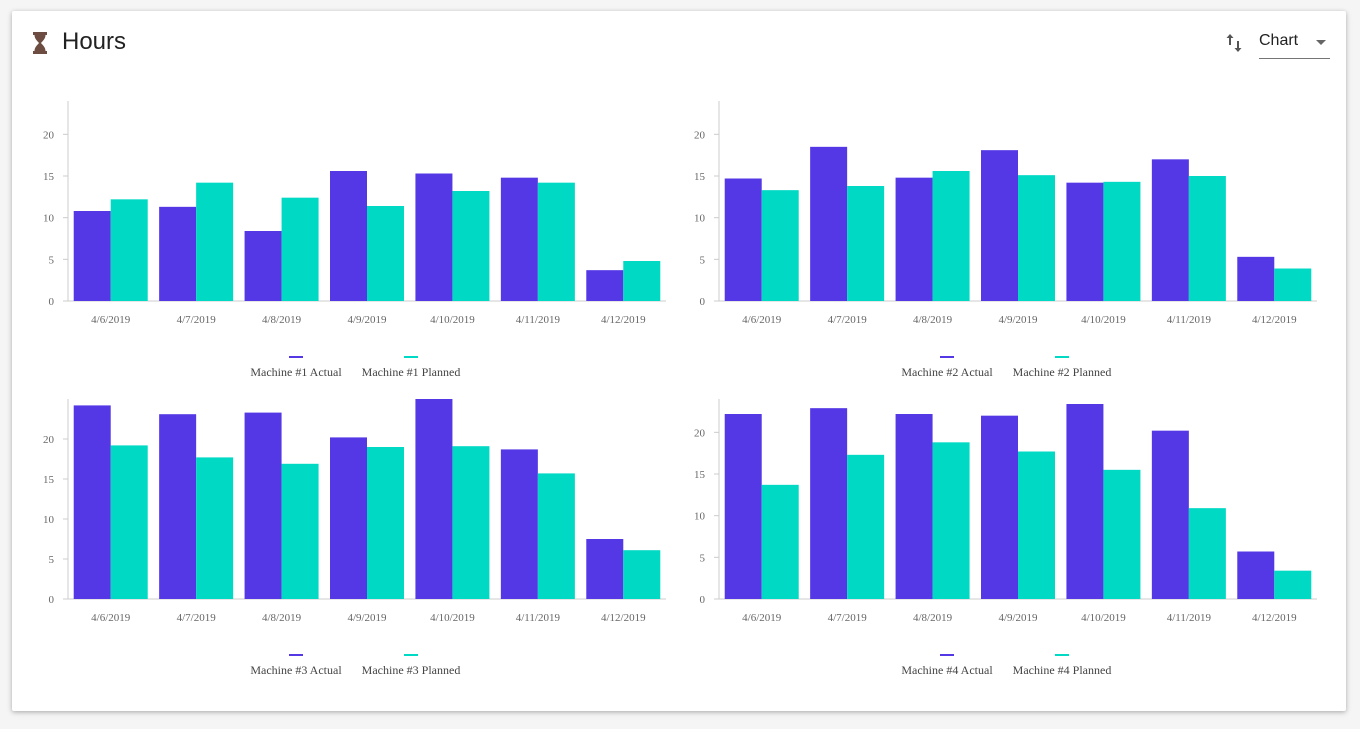 This screenshot has height=729, width=1360. Describe the element at coordinates (1189, 618) in the screenshot. I see `x-tick-label: 4/11/2019` at that location.